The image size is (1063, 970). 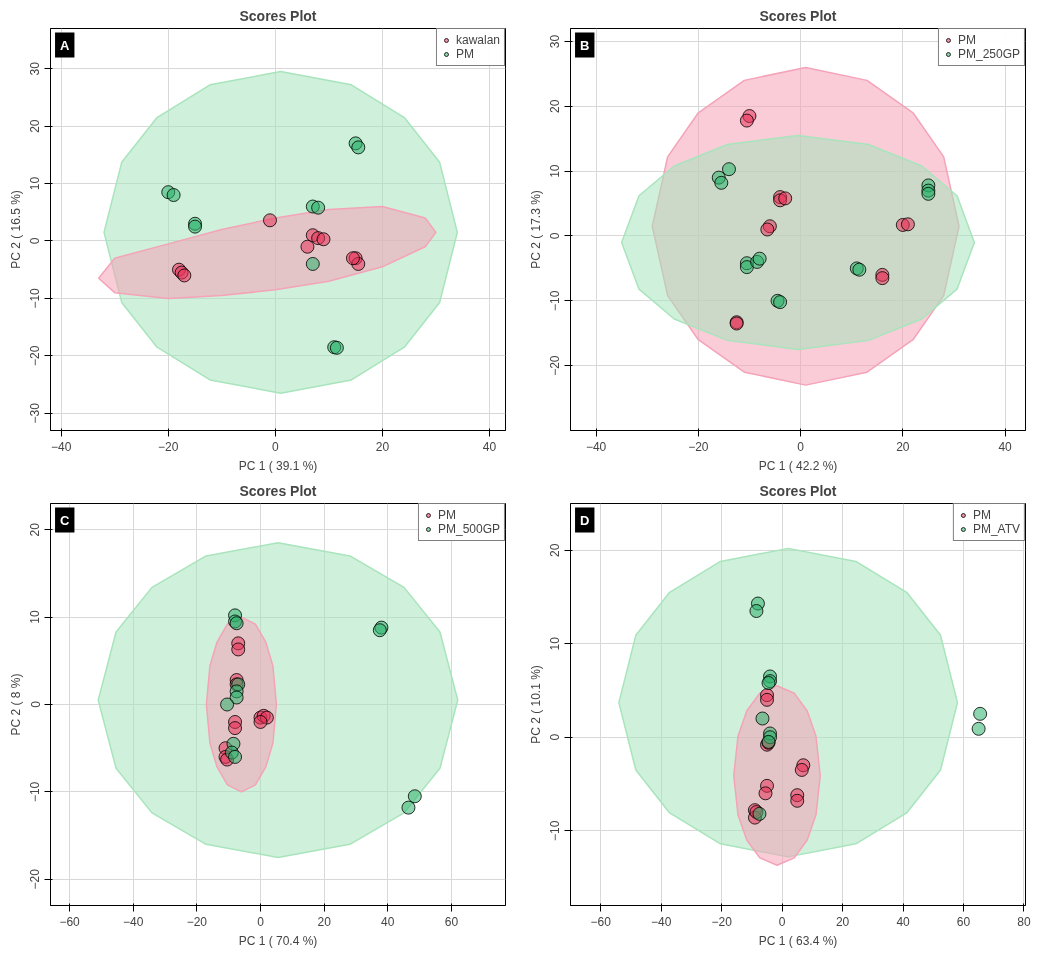 I want to click on y-axis-title: PC 2 ( 8 %), so click(x=15, y=704).